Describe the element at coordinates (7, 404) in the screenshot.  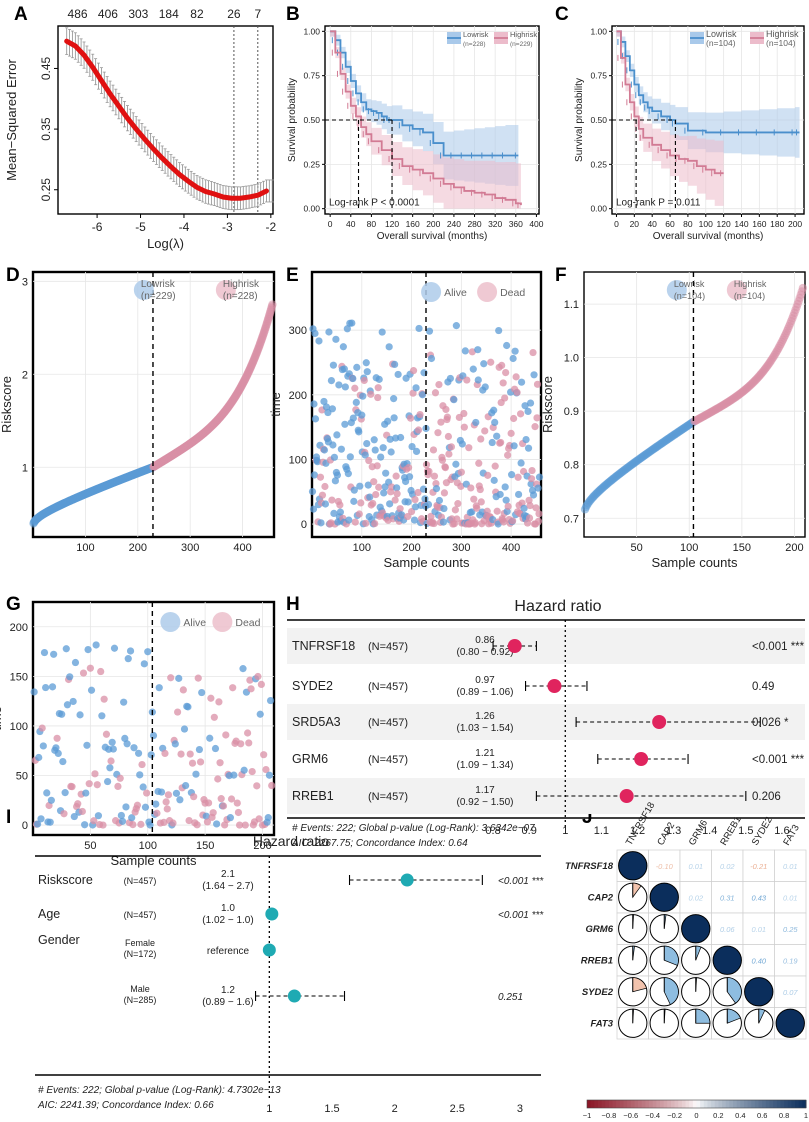
I see `y-axis-title: Riskscore` at that location.